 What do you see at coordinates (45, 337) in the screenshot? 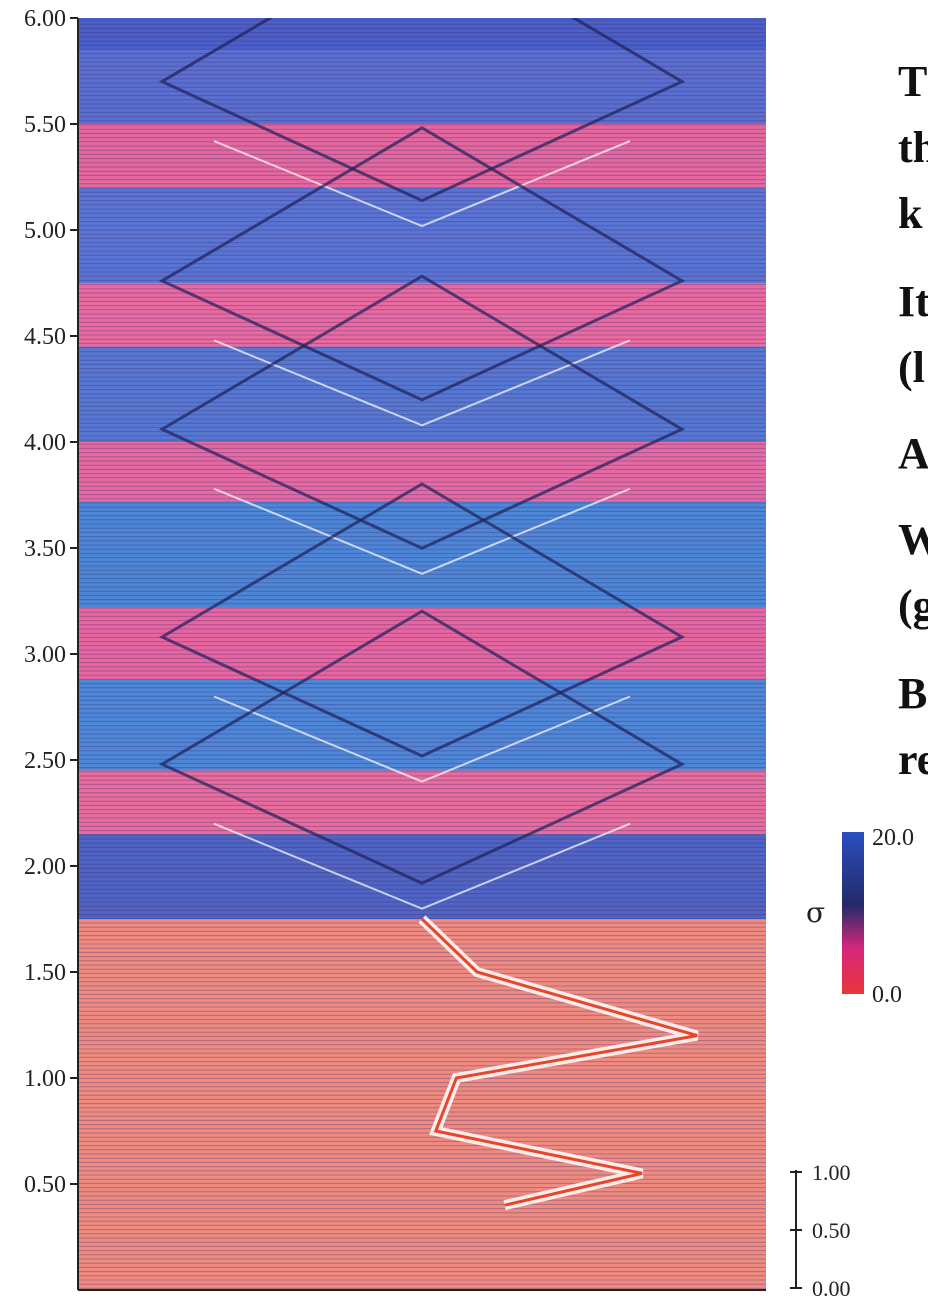
I see `y-tick-label: 4.50` at bounding box center [45, 337].